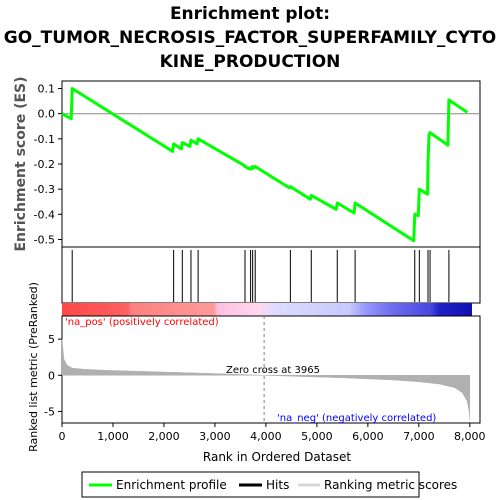 Image resolution: width=500 pixels, height=500 pixels. I want to click on metric-y-ticks: 5 0 -5, so click(53, 375).